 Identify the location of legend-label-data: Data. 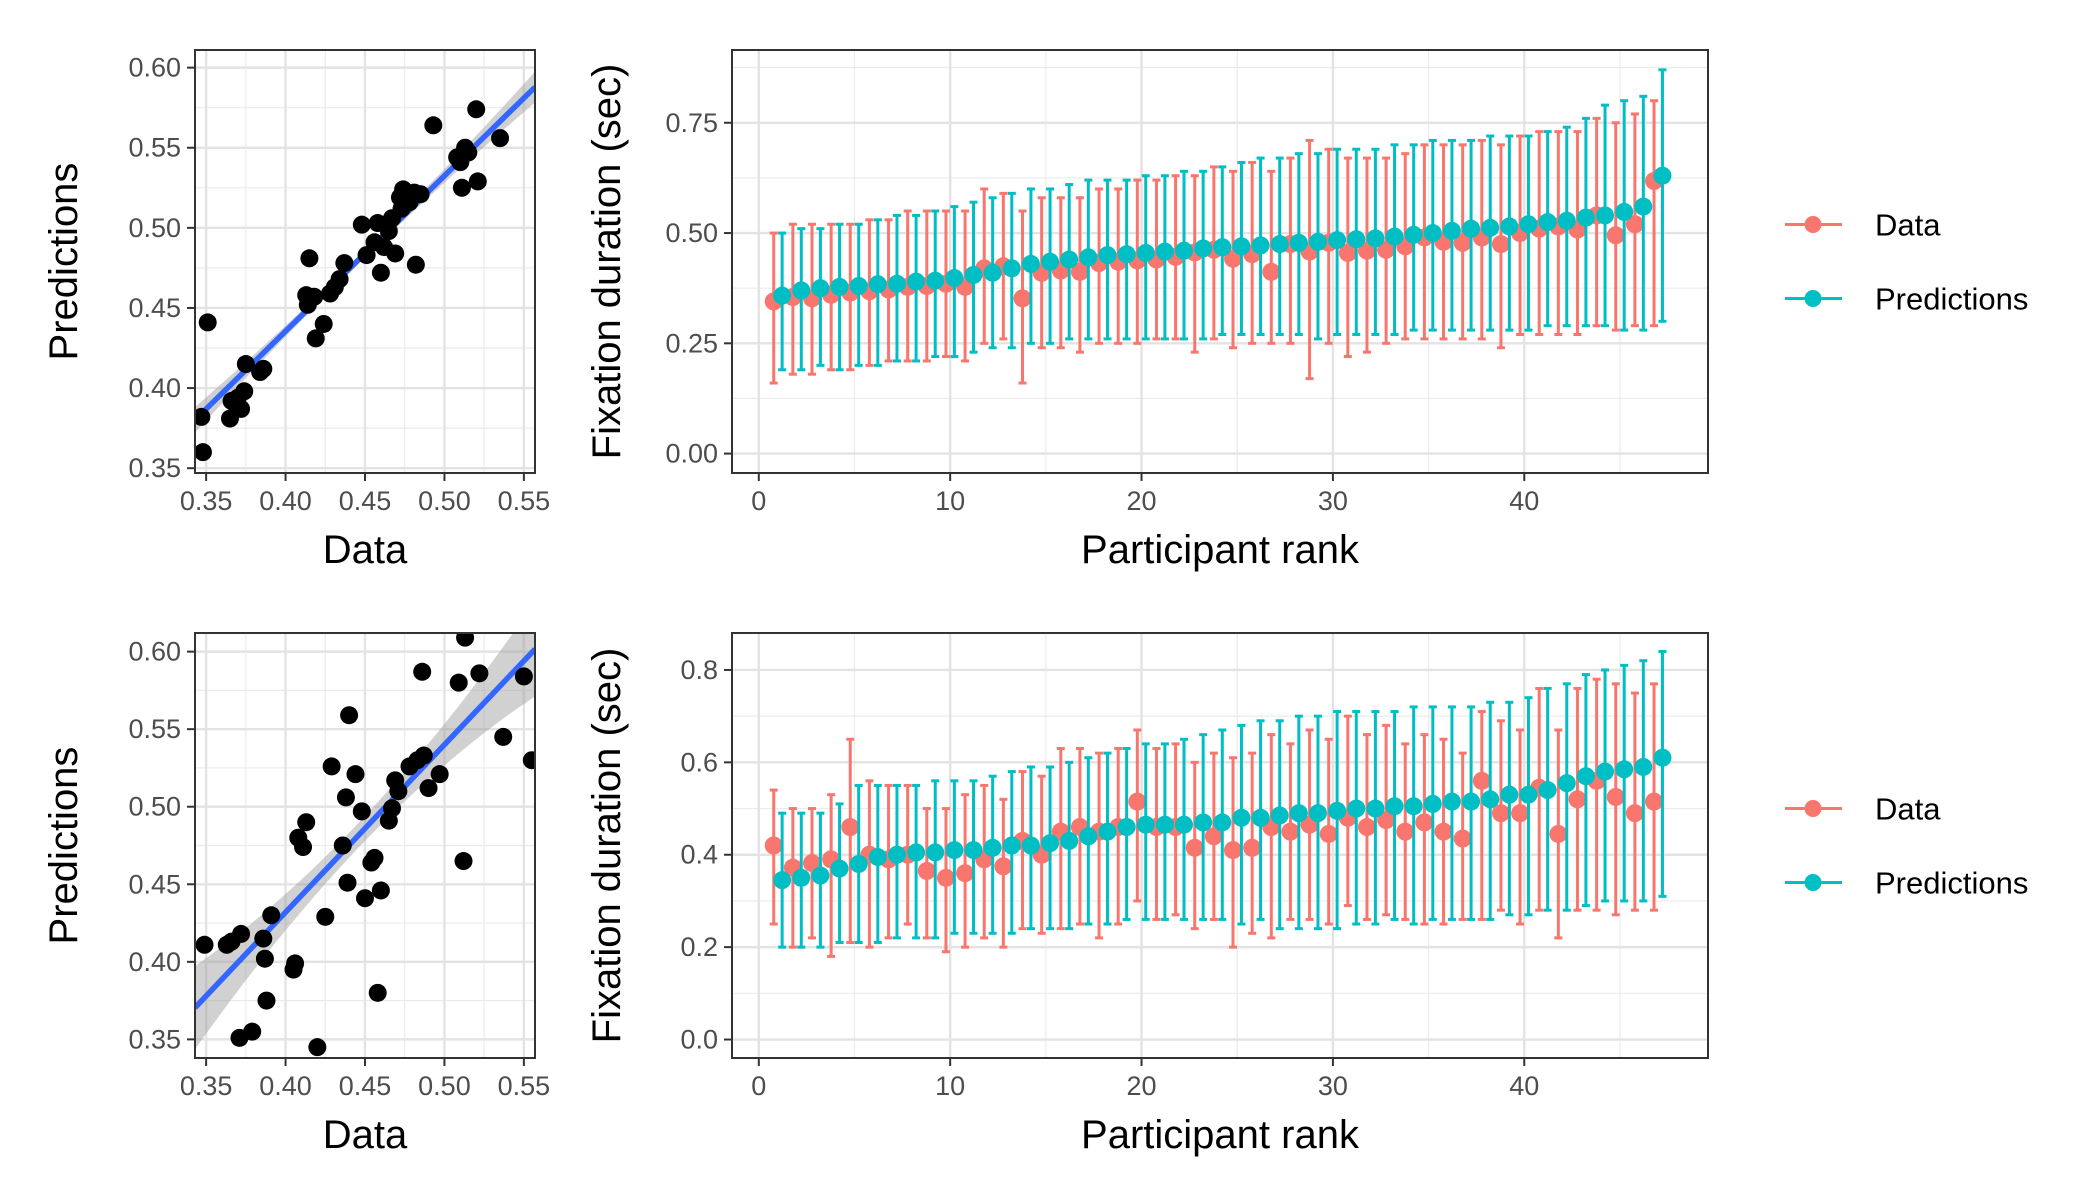
(1908, 809).